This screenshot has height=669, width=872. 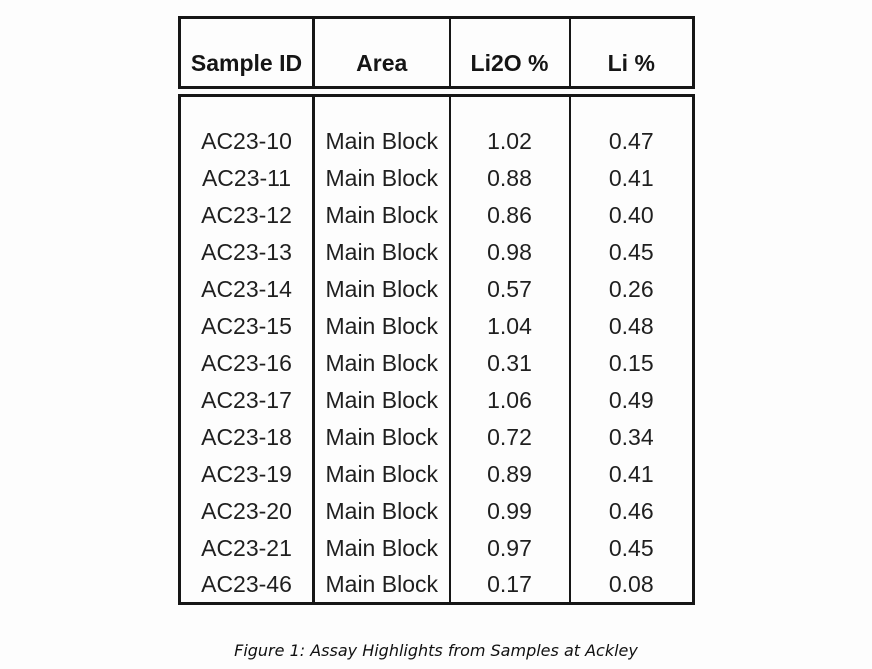 I want to click on cell-sample-id: AC23-13, so click(x=247, y=252).